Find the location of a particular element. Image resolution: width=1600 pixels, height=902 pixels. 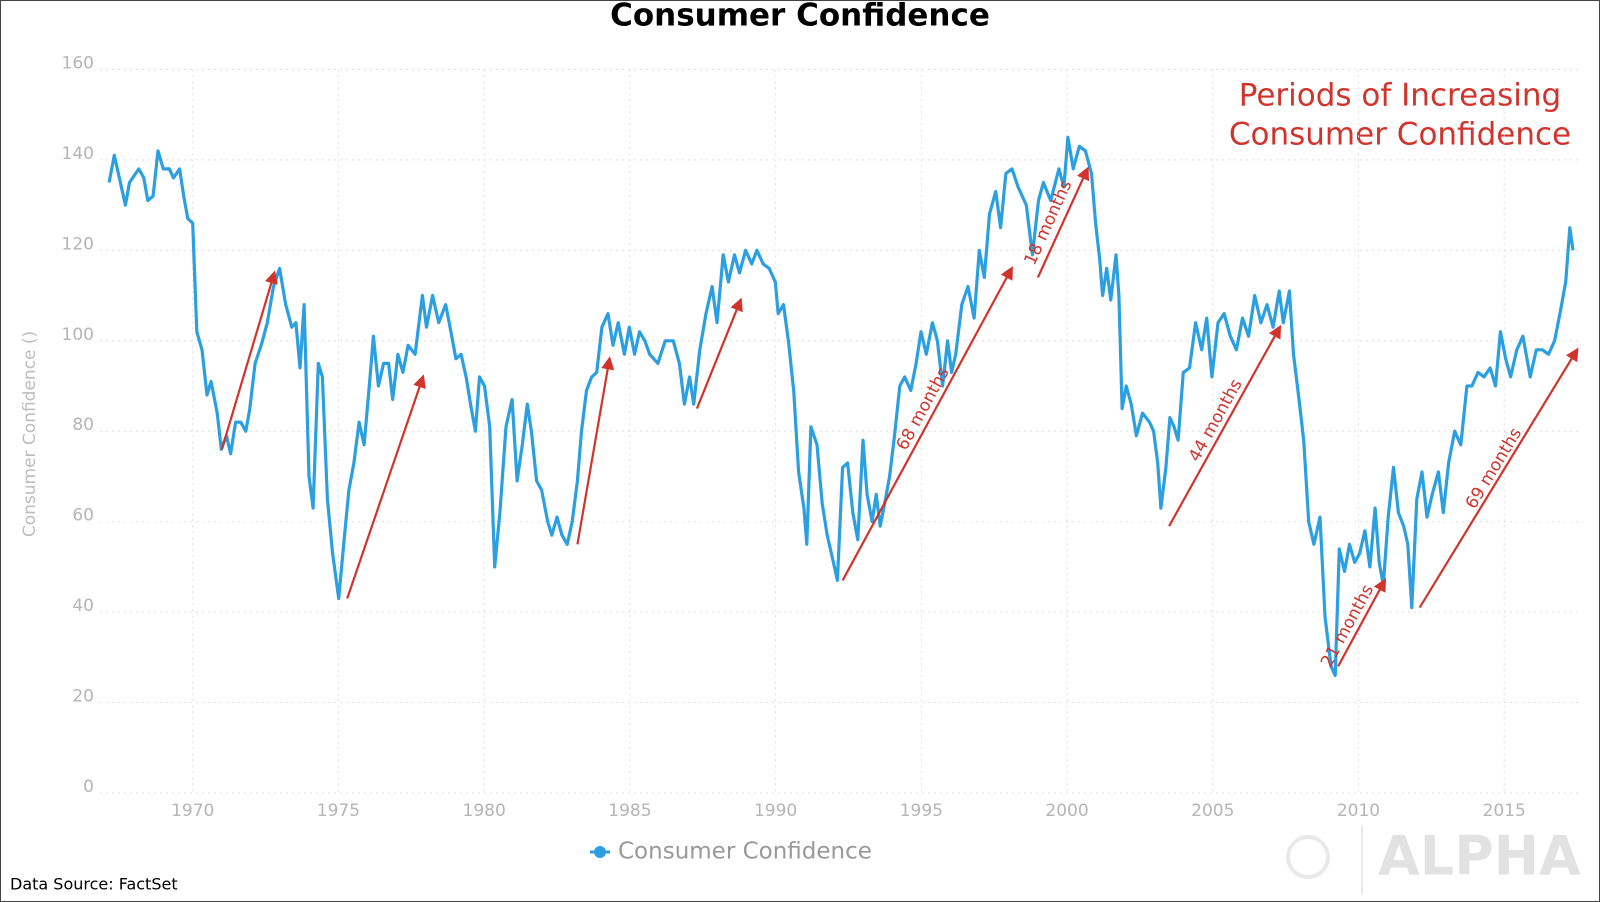

legend-label: Consumer Confidence is located at coordinates (745, 852).